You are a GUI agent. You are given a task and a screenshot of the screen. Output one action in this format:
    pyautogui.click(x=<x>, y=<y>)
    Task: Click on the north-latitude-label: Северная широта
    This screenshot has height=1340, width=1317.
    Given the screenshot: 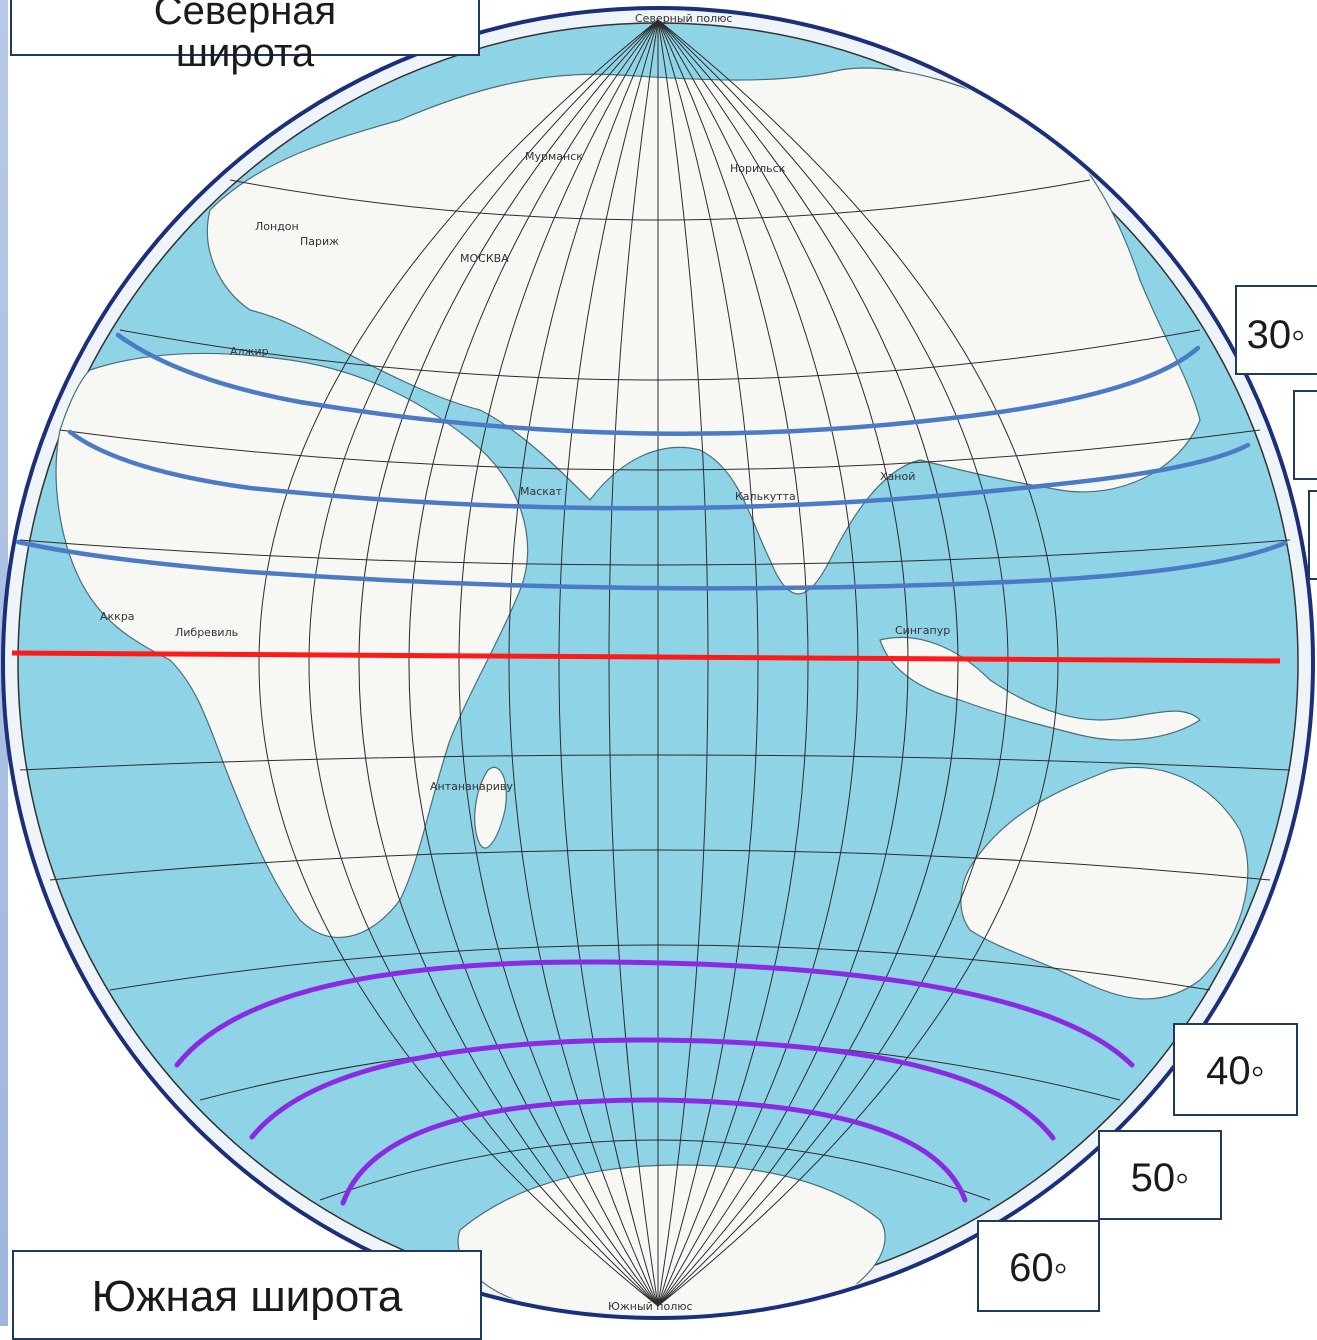 What is the action you would take?
    pyautogui.click(x=245, y=37)
    